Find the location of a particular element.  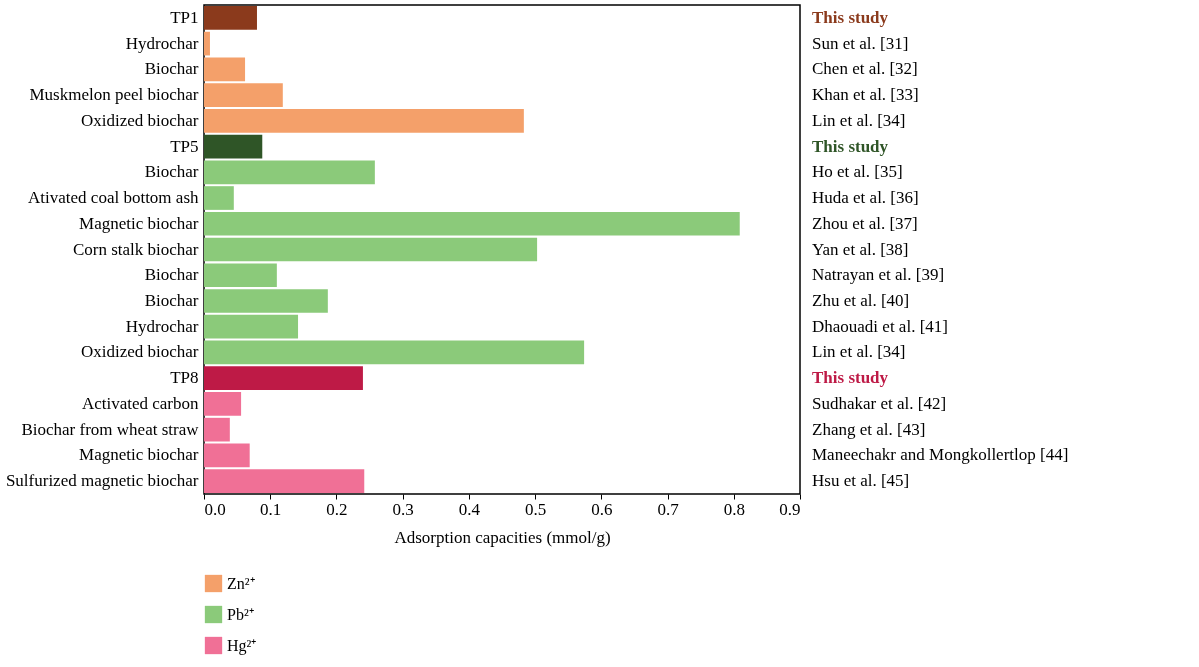

y2-tick-label: Maneechakr and Mongkollertlop [44] is located at coordinates (940, 455).